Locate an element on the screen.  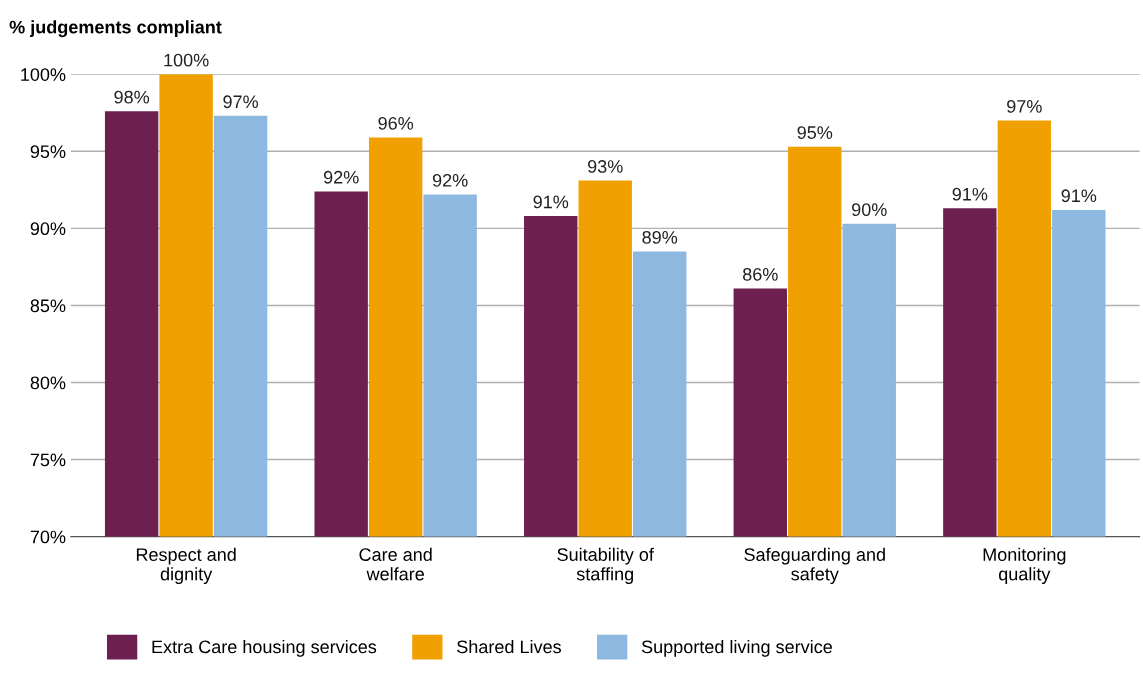
data-label: 90% is located at coordinates (869, 210).